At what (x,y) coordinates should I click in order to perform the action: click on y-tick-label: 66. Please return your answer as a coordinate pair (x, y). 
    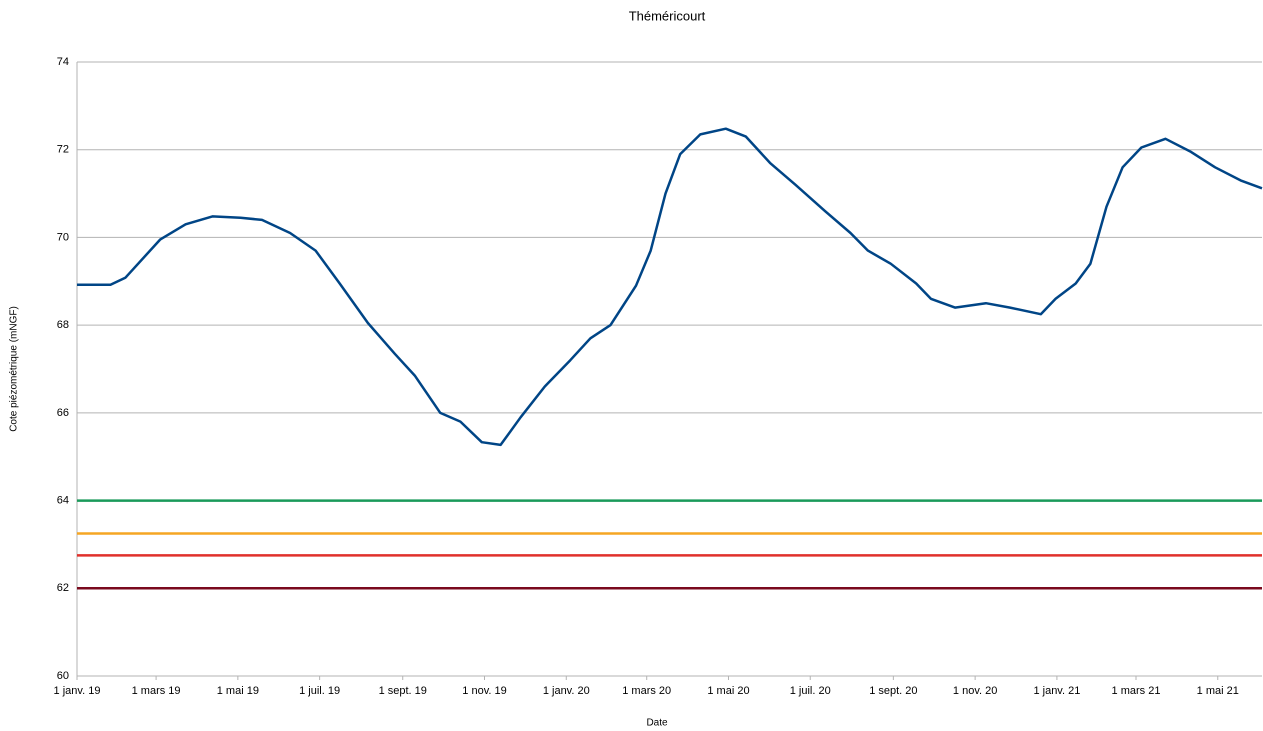
    Looking at the image, I should click on (63, 413).